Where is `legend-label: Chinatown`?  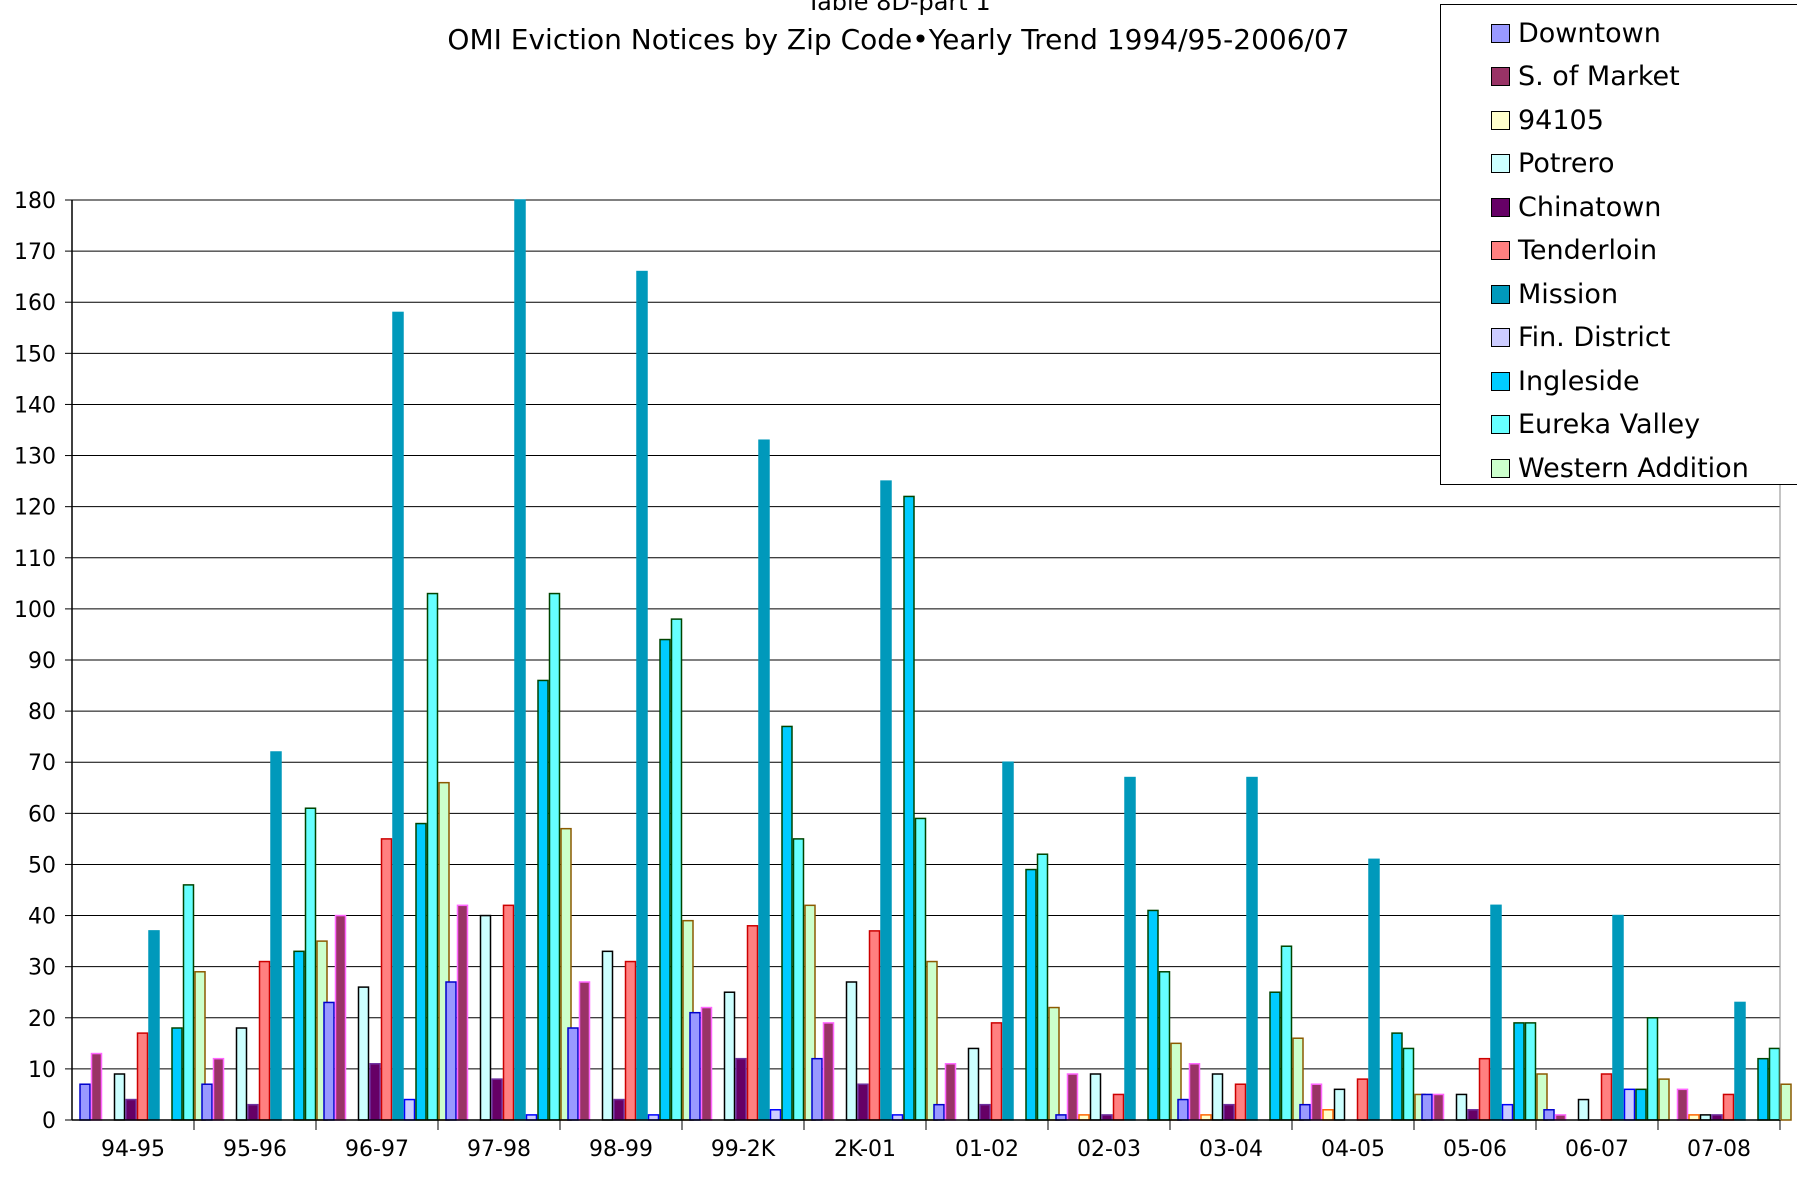
legend-label: Chinatown is located at coordinates (1590, 207).